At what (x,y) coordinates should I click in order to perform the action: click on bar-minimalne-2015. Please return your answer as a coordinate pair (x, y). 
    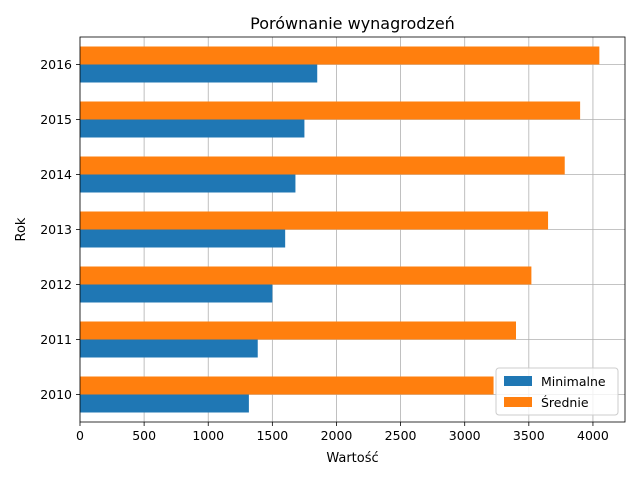
    Looking at the image, I should click on (192, 128).